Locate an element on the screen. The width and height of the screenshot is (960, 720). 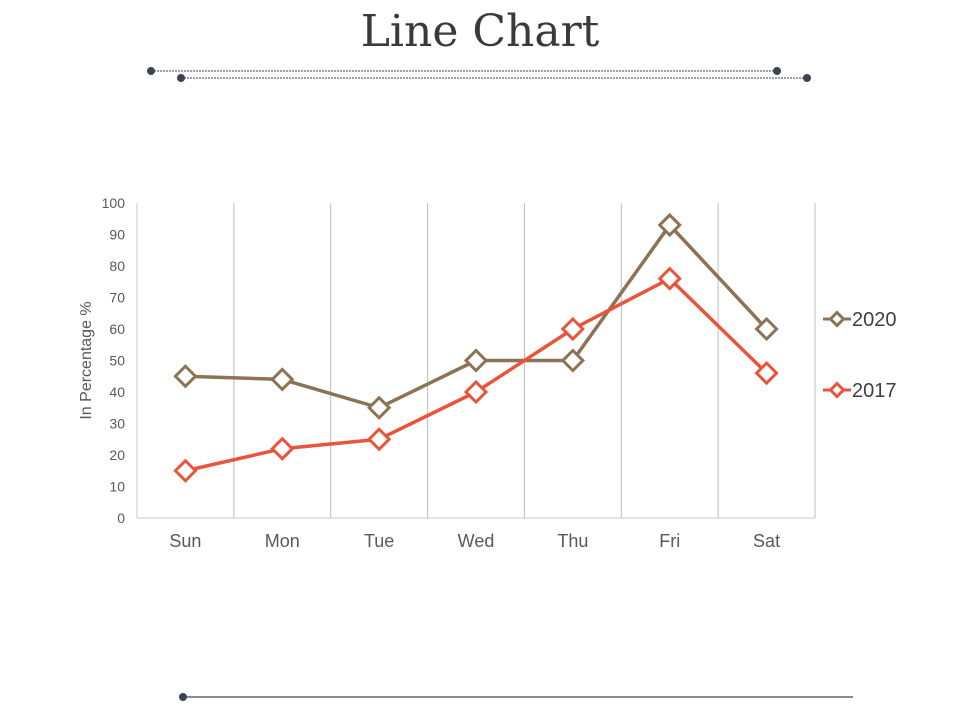
y-tick-label: 100 is located at coordinates (114, 203).